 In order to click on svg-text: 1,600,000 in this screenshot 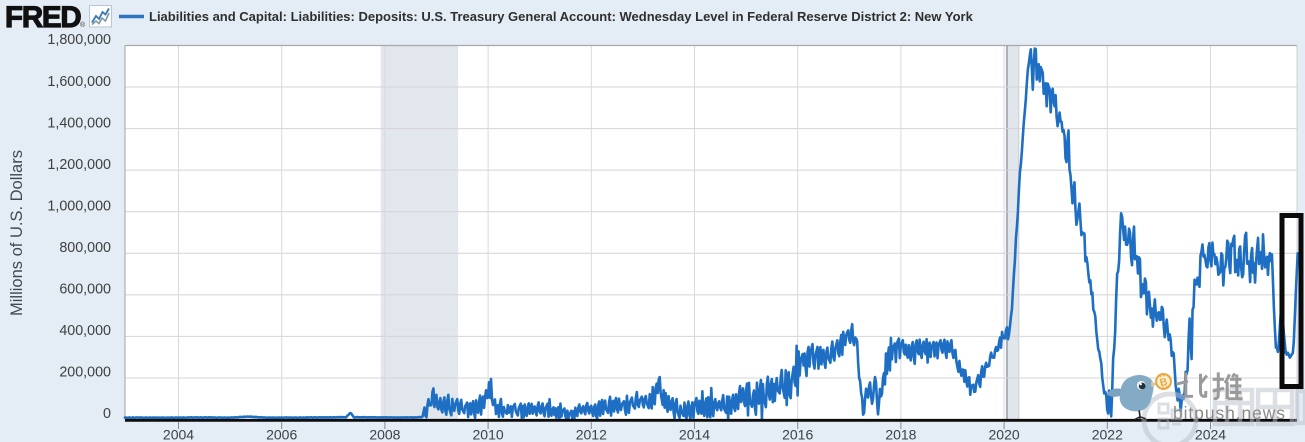, I will do `click(79, 82)`.